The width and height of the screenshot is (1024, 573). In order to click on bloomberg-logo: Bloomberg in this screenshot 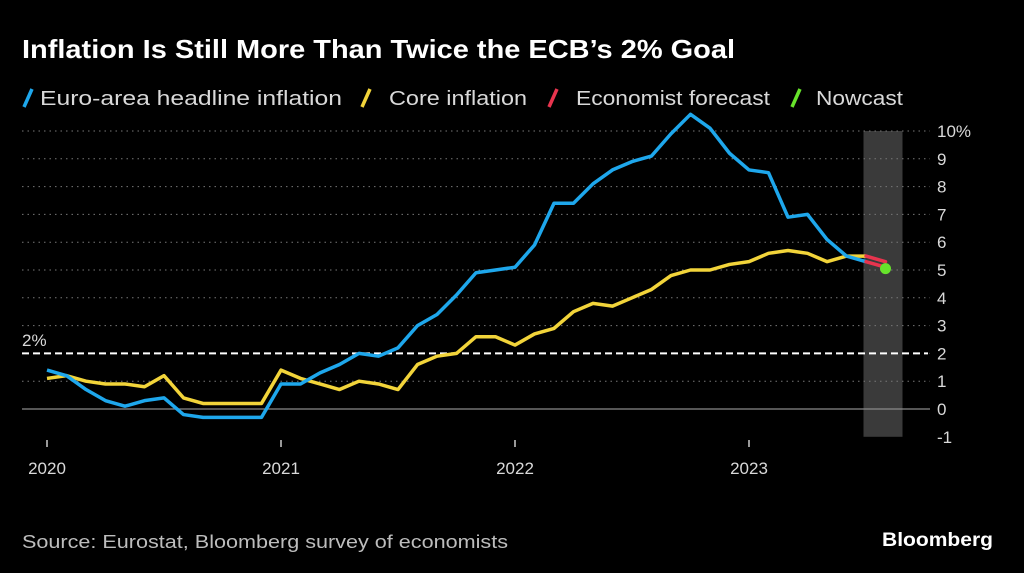, I will do `click(937, 540)`.